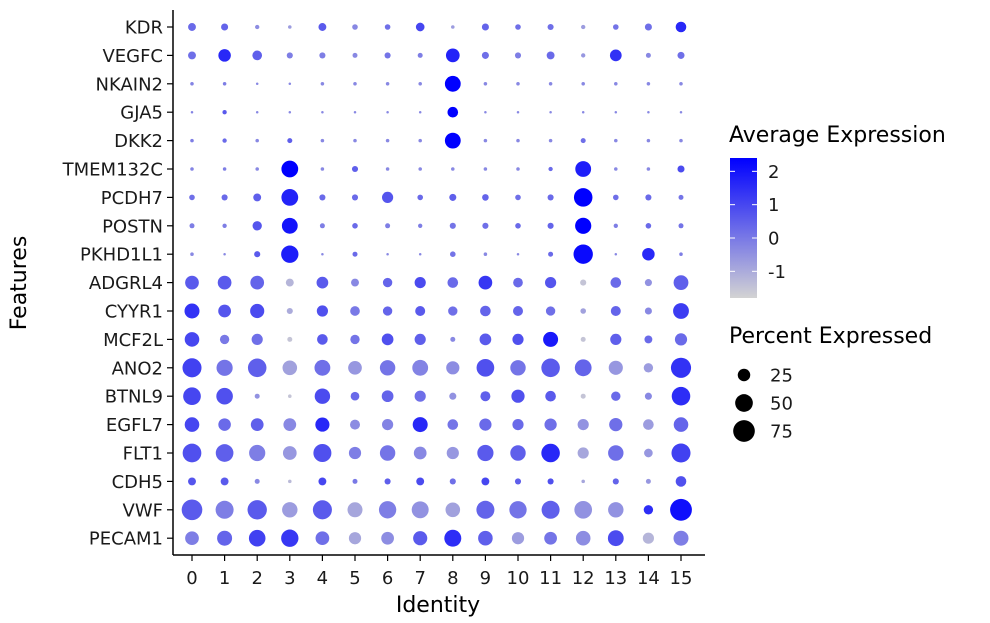 The height and width of the screenshot is (623, 990). I want to click on y-tick-label: PECAM1, so click(126, 539).